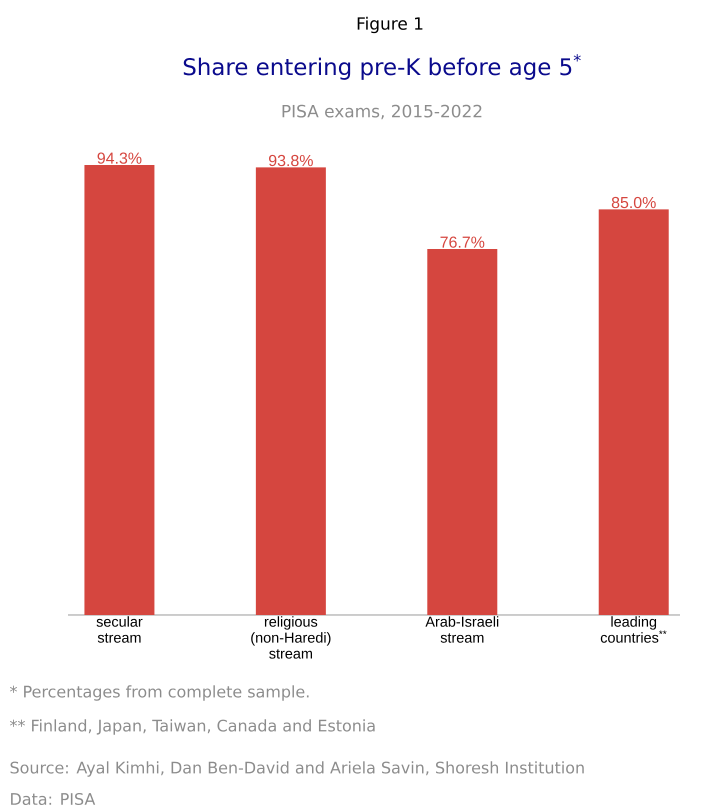  I want to click on x-tick-label: religious (non-Haredi) stream, so click(290, 637).